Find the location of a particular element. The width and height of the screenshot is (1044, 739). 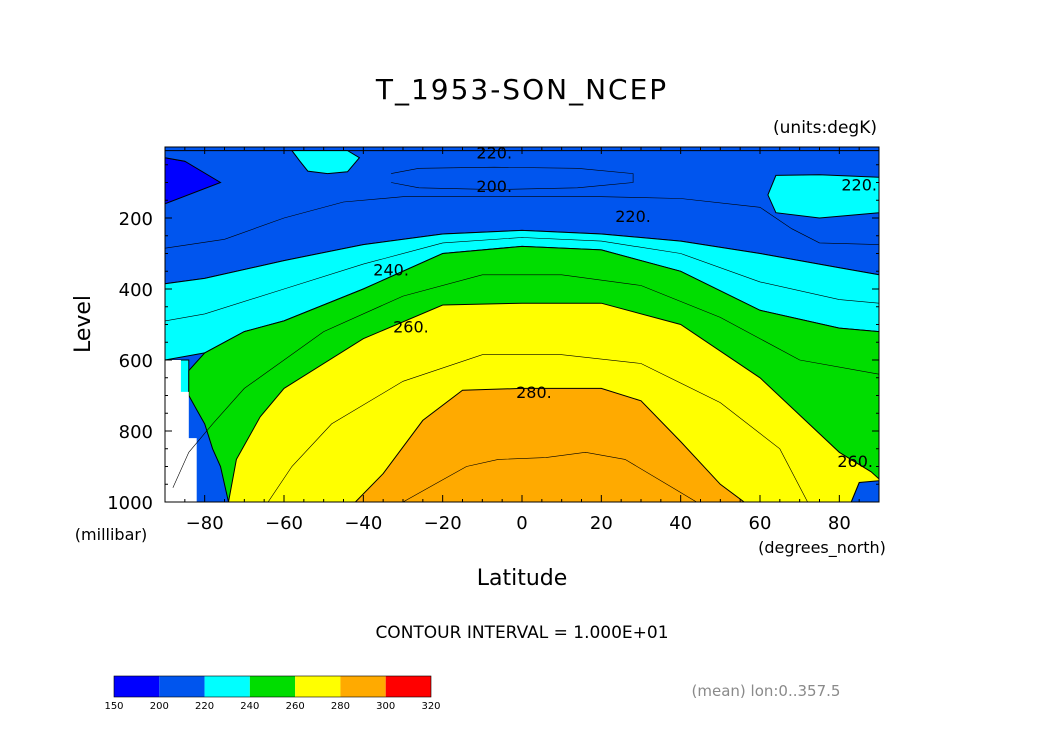

x-tick-label: −80 is located at coordinates (205, 523).